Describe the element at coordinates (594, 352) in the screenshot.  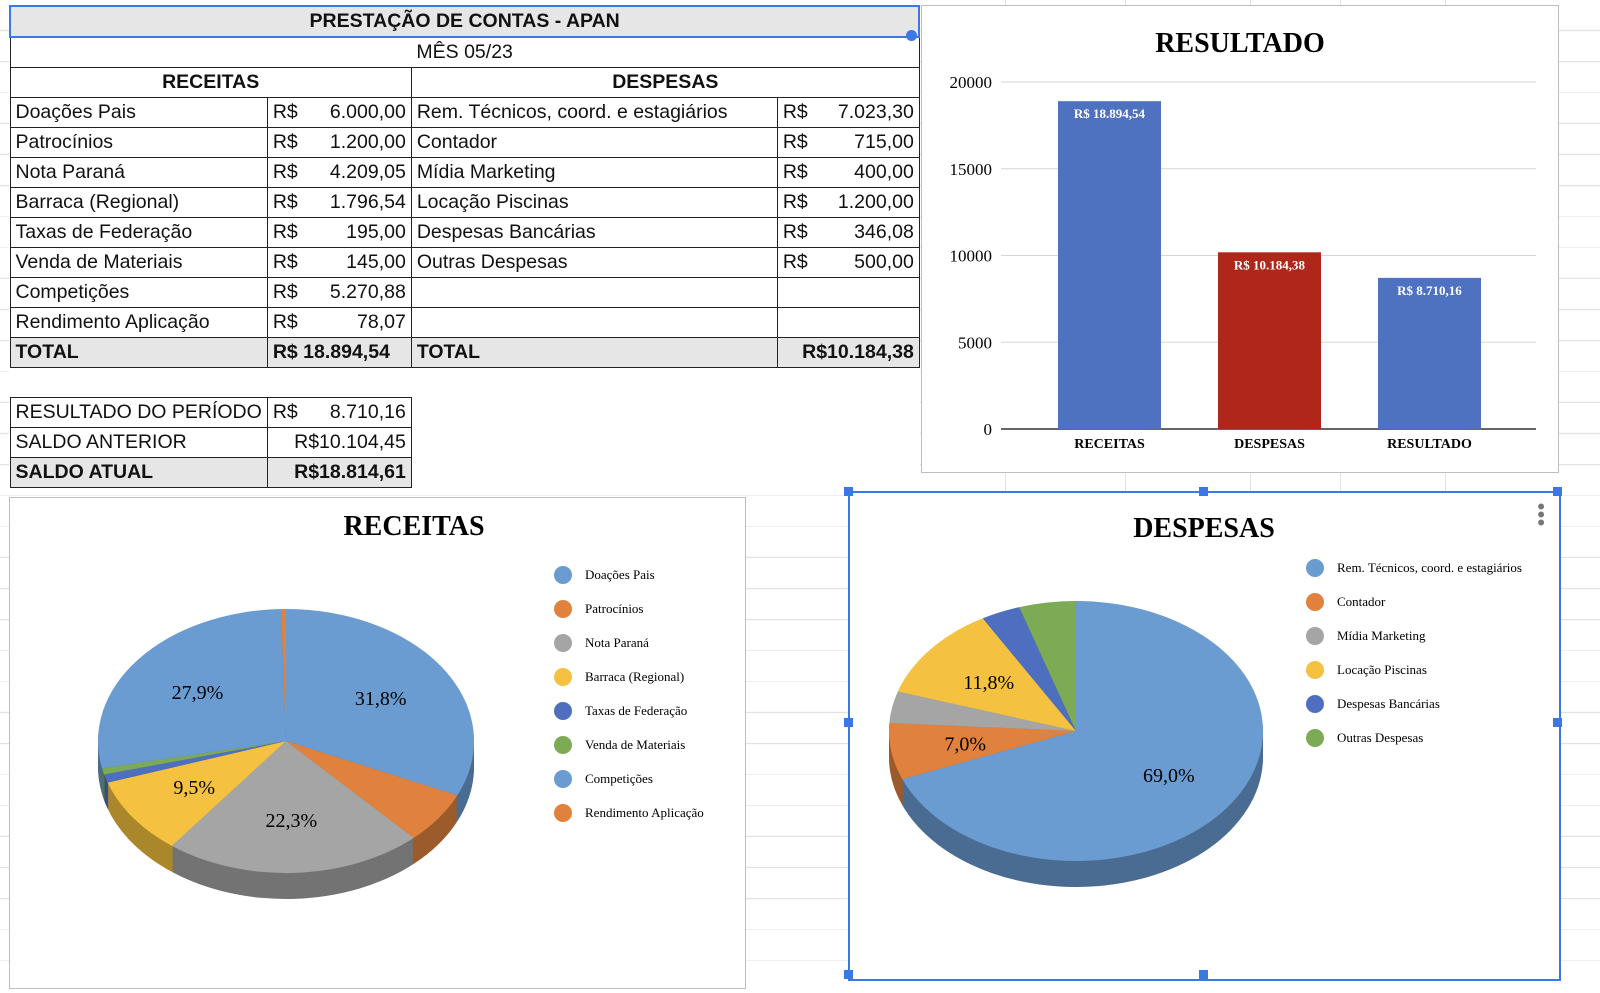
I see `total-despesas-label: TOTAL` at that location.